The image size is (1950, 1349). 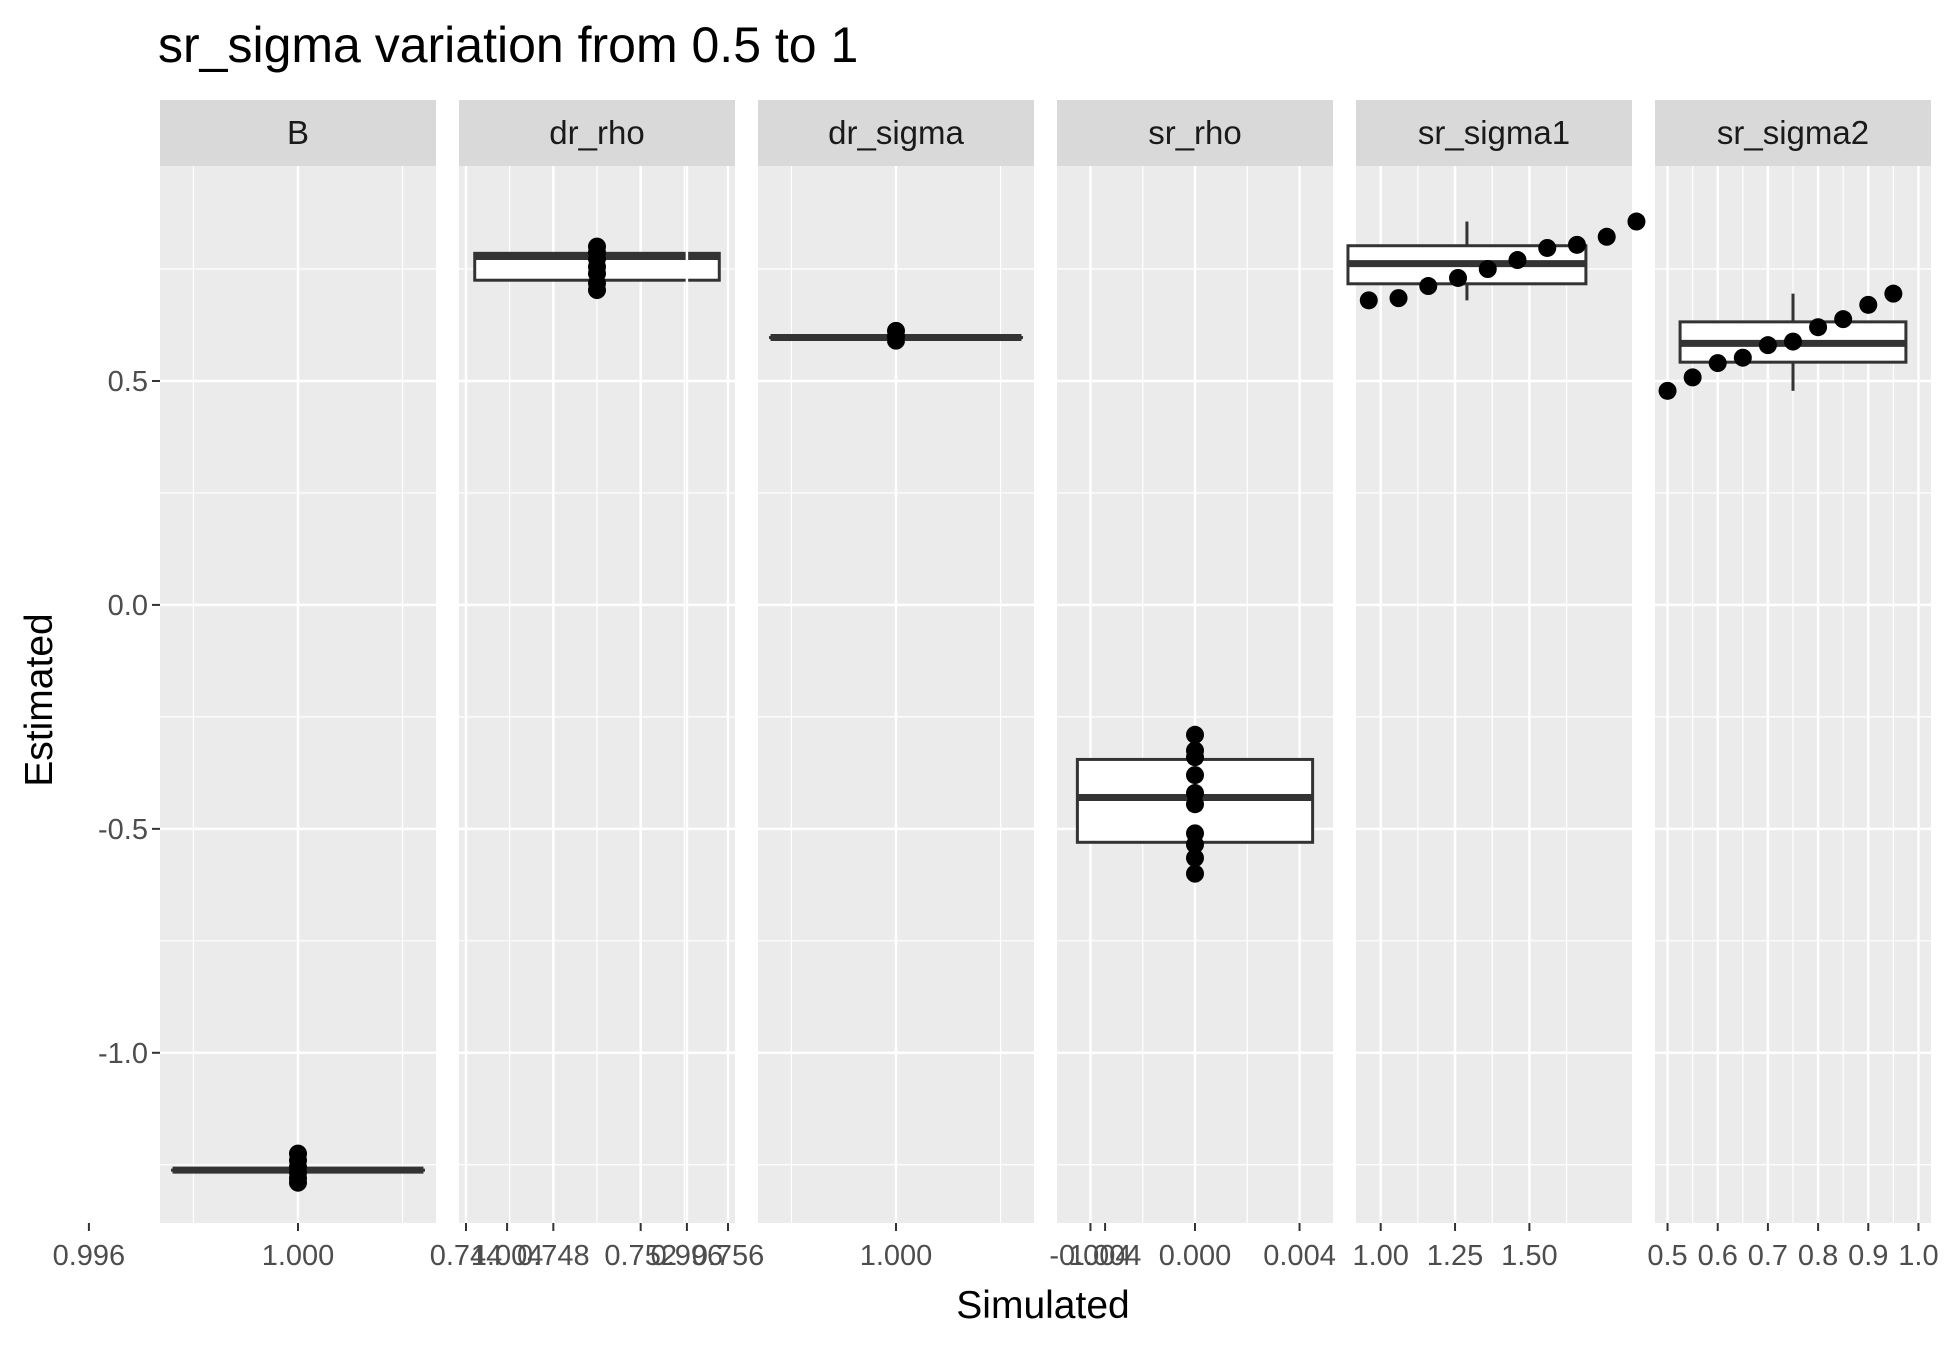 I want to click on facet-panel-sr-sigma2: sr_sigma2 0.5 0.6 0.7 0.8 0.9 1.0, so click(x=1793, y=686).